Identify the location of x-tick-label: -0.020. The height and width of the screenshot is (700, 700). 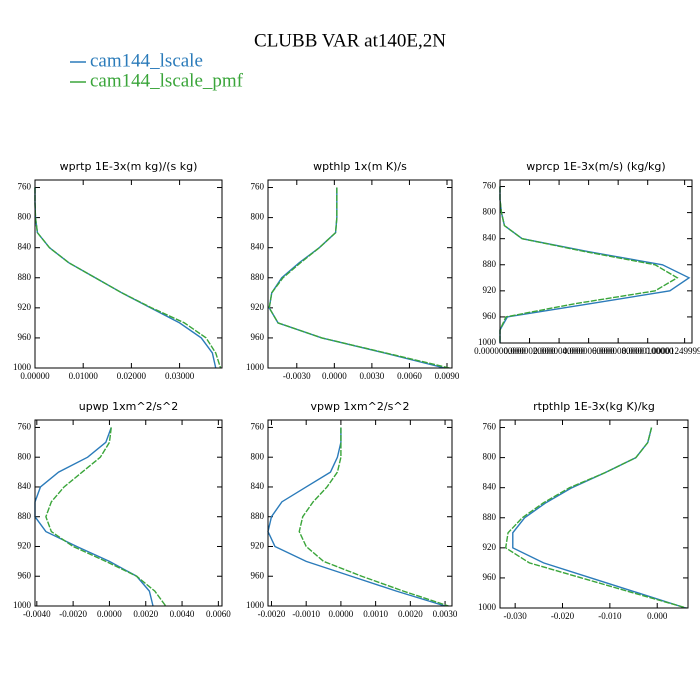
(563, 616).